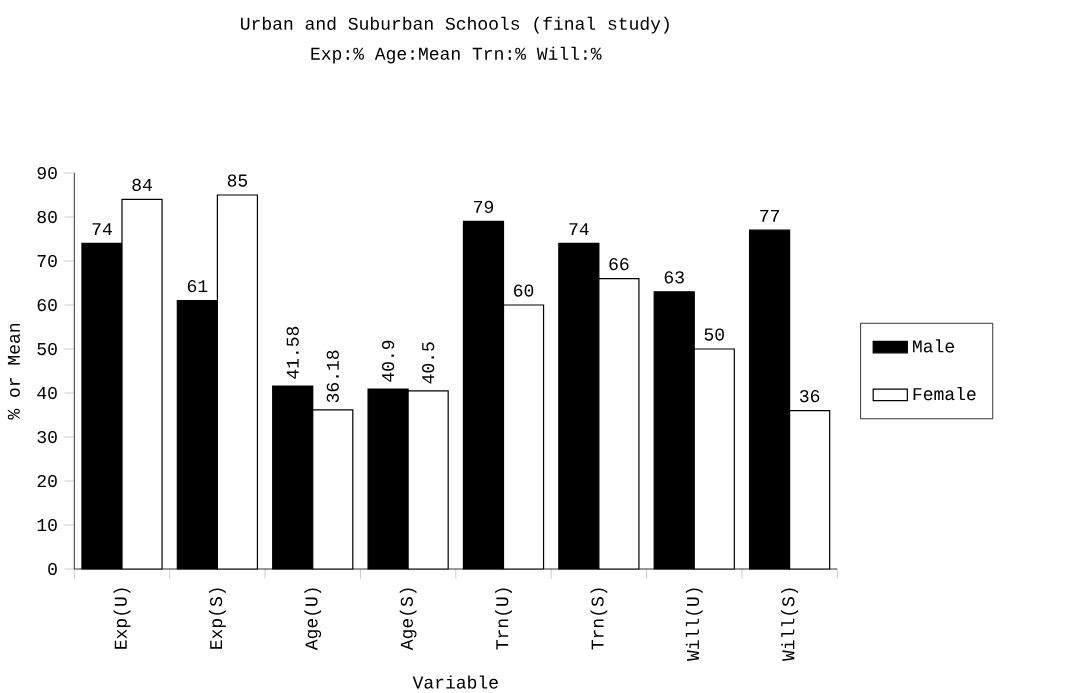 Image resolution: width=1071 pixels, height=693 pixels. I want to click on y-tick-label: 50, so click(47, 349).